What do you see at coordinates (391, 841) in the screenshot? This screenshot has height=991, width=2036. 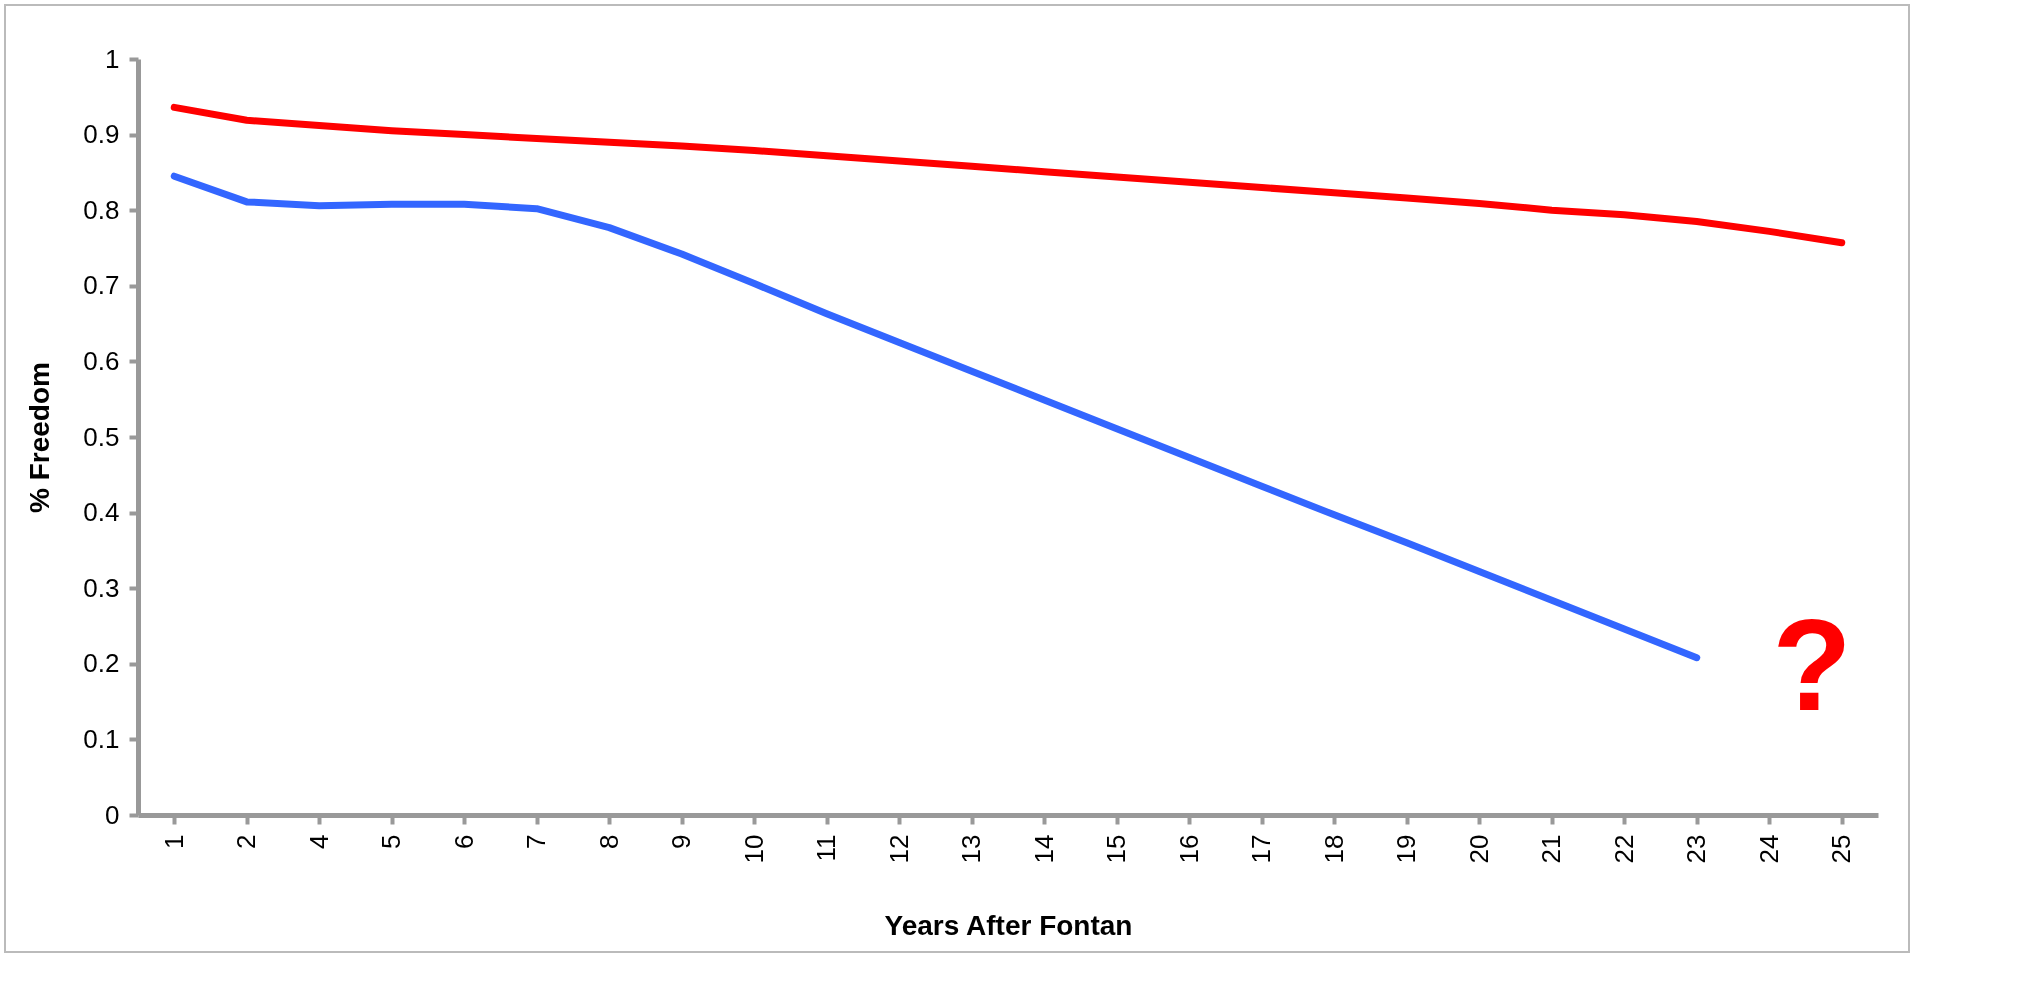 I see `x-tick-label: 5` at bounding box center [391, 841].